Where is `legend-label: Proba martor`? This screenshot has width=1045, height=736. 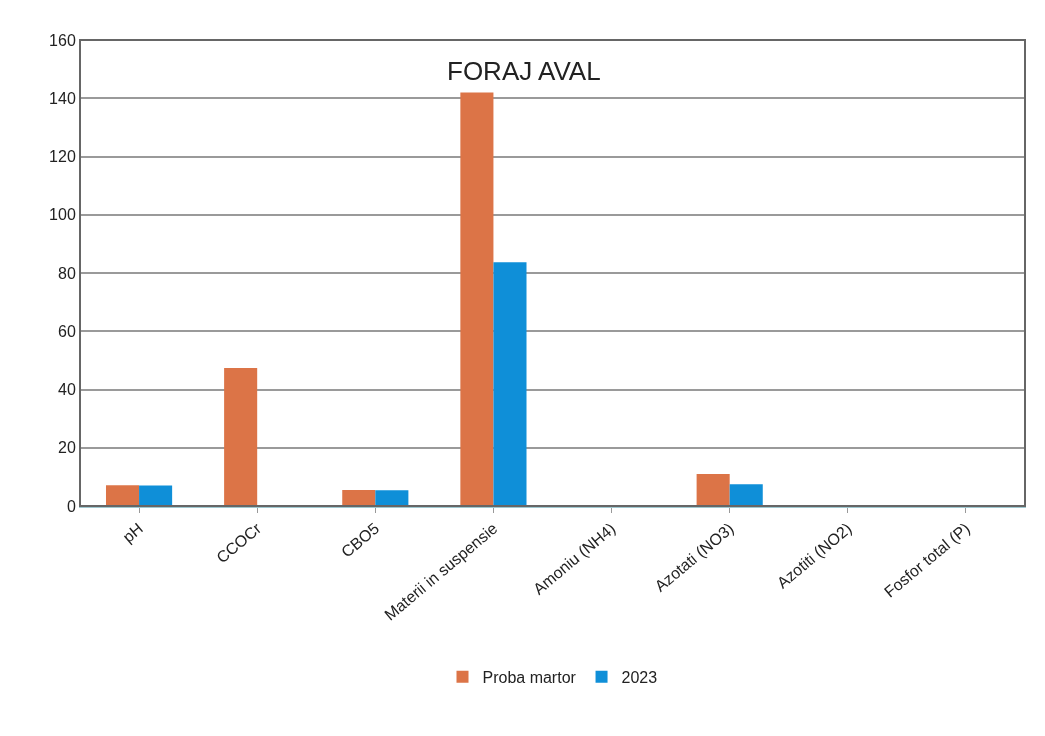
legend-label: Proba martor is located at coordinates (529, 677).